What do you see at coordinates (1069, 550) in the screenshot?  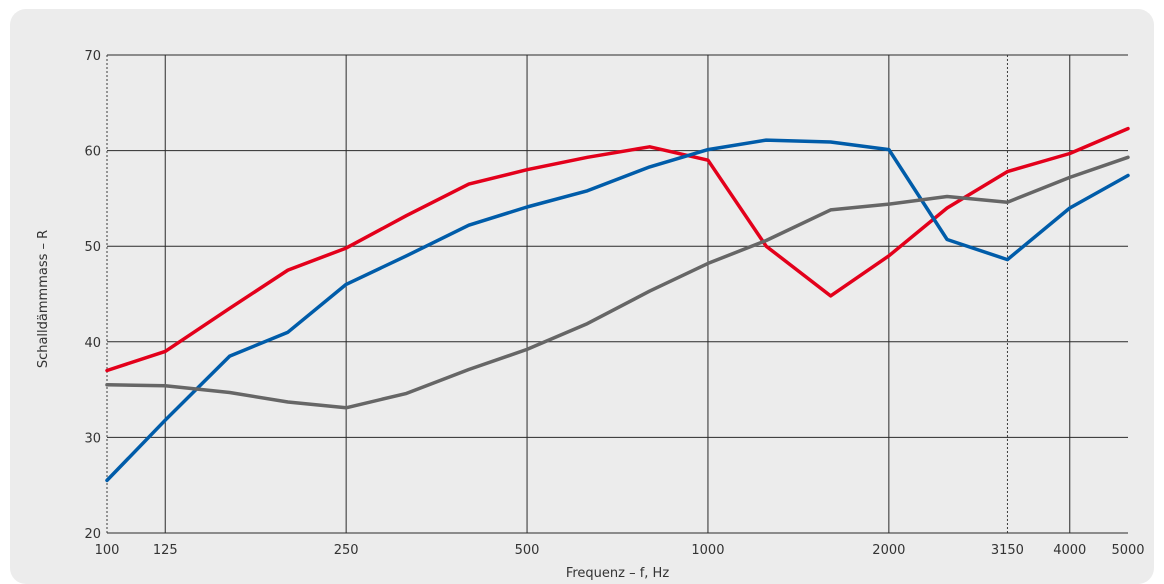 I see `x-tick-label: 4000` at bounding box center [1069, 550].